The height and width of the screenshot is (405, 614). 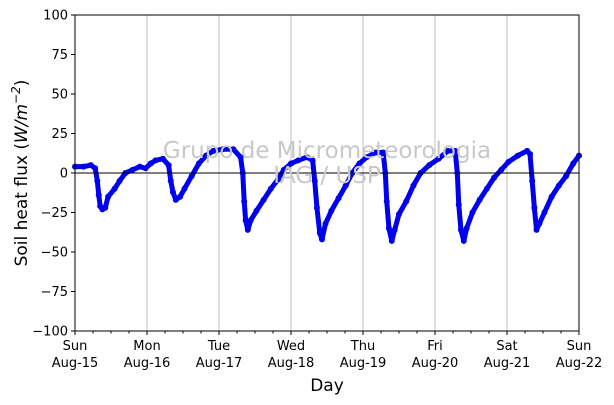 What do you see at coordinates (20, 173) in the screenshot?
I see `y-axis-label: Soil heat flux (W/m−2)` at bounding box center [20, 173].